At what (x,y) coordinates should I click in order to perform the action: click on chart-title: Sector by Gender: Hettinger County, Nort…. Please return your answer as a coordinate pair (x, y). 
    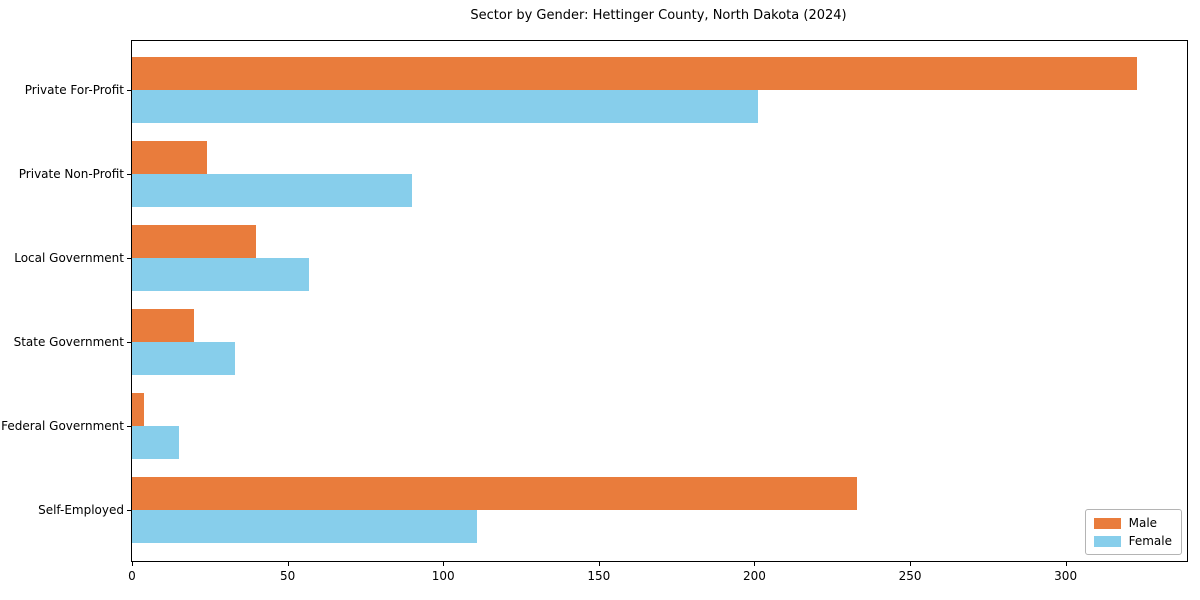
    Looking at the image, I should click on (658, 15).